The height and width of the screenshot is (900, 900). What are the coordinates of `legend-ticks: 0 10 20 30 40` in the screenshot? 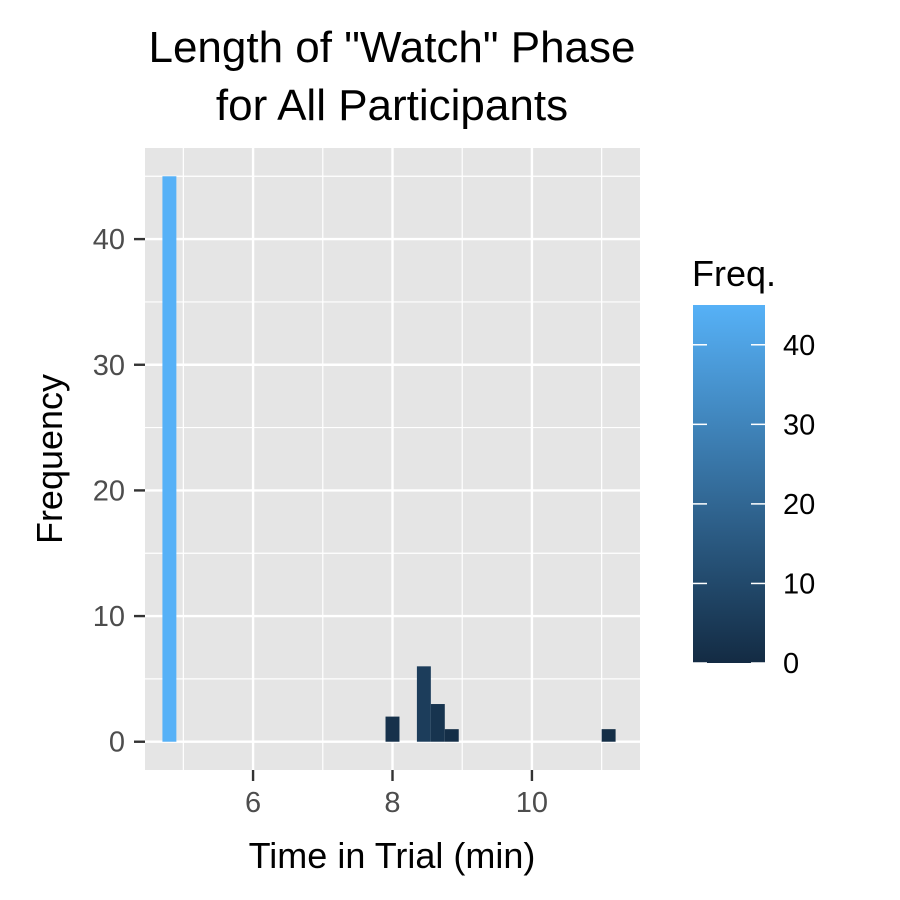 It's located at (754, 505).